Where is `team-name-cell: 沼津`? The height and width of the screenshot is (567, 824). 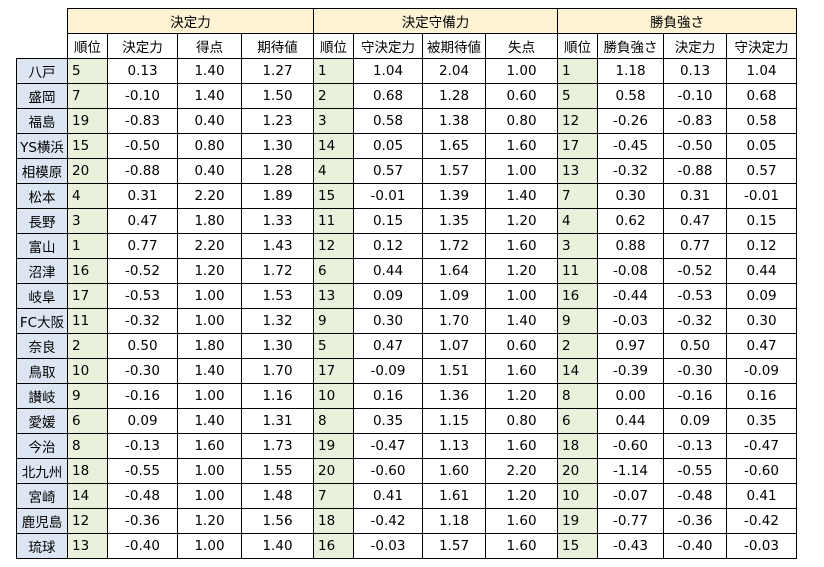
team-name-cell: 沼津 is located at coordinates (42, 271).